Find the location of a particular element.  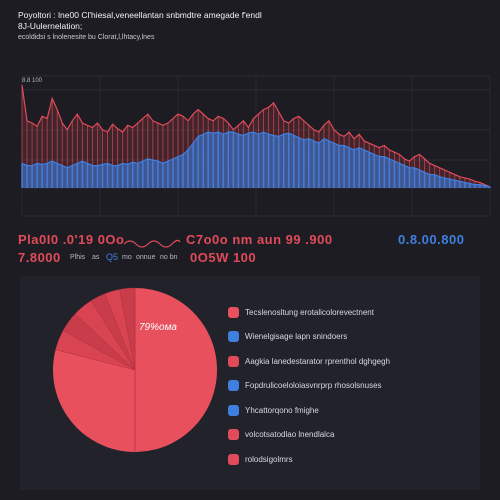

legend-label: Yhcattorqono fmighe is located at coordinates (282, 410).